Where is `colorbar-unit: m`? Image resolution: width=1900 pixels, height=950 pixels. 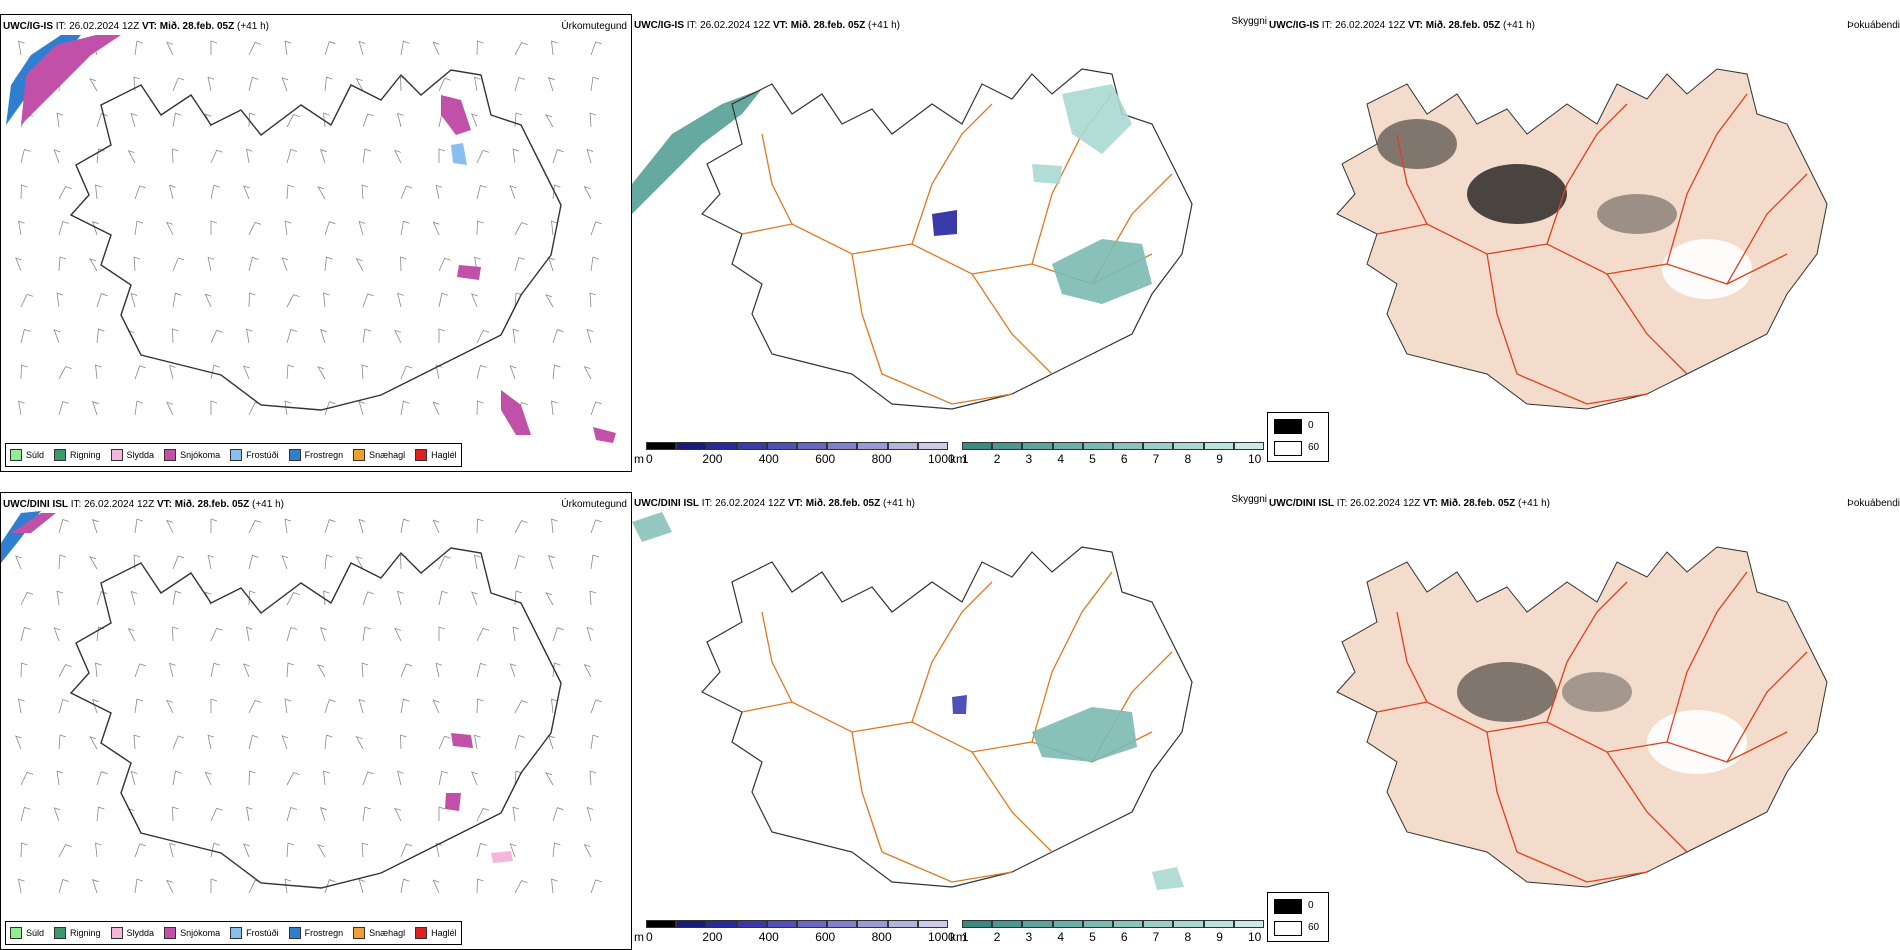
colorbar-unit: m is located at coordinates (639, 459).